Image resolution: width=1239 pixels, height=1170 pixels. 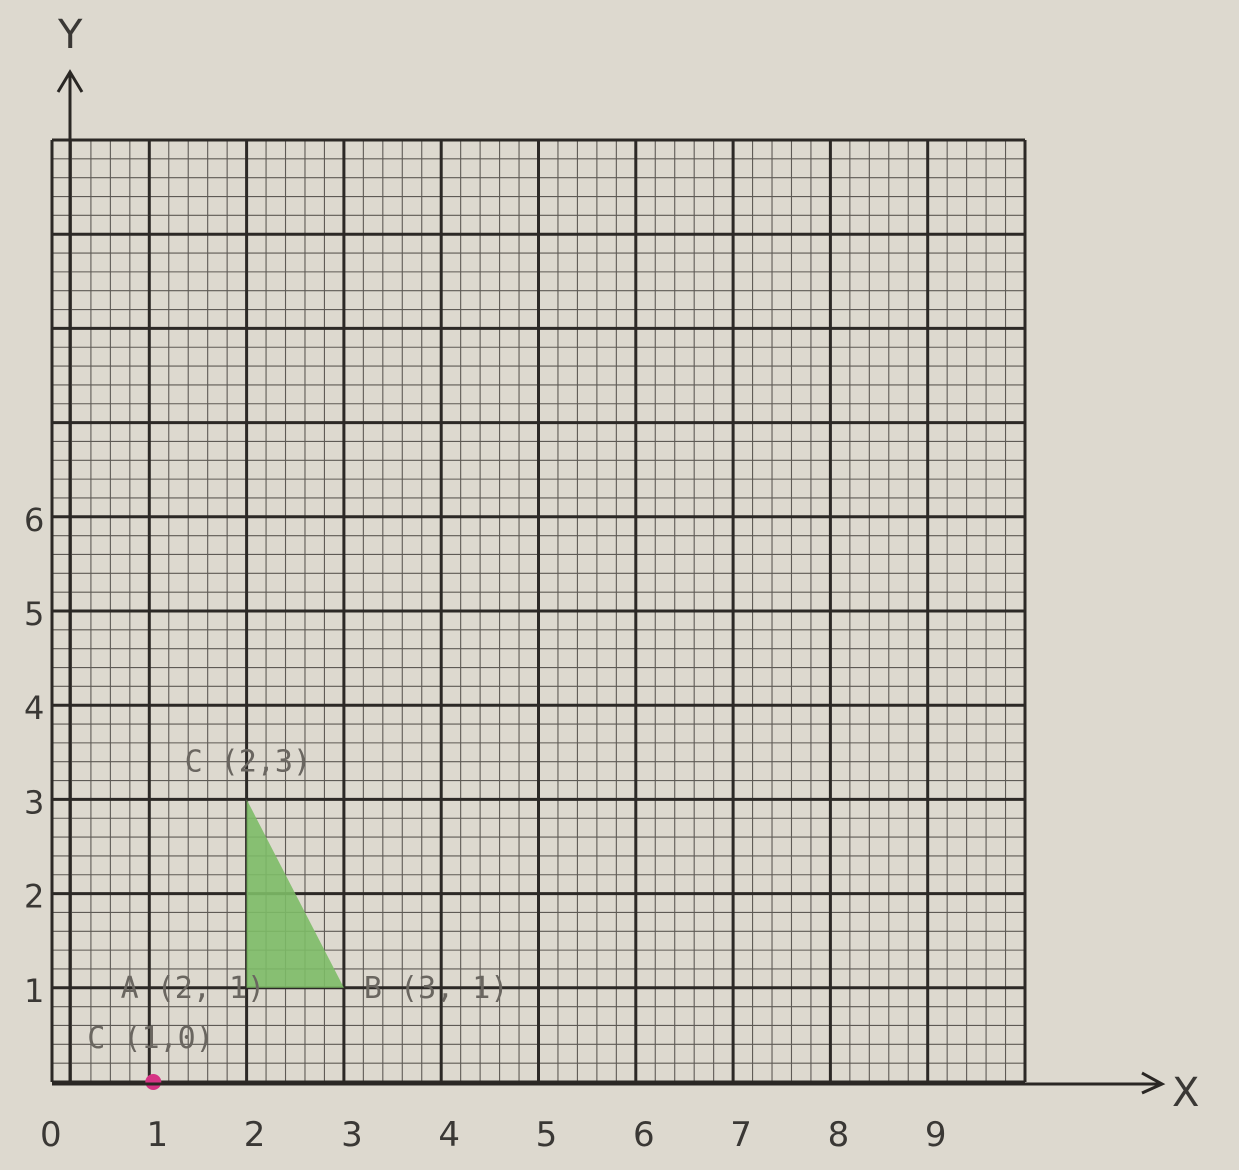 I want to click on x-tick-label: 2, so click(x=255, y=1135).